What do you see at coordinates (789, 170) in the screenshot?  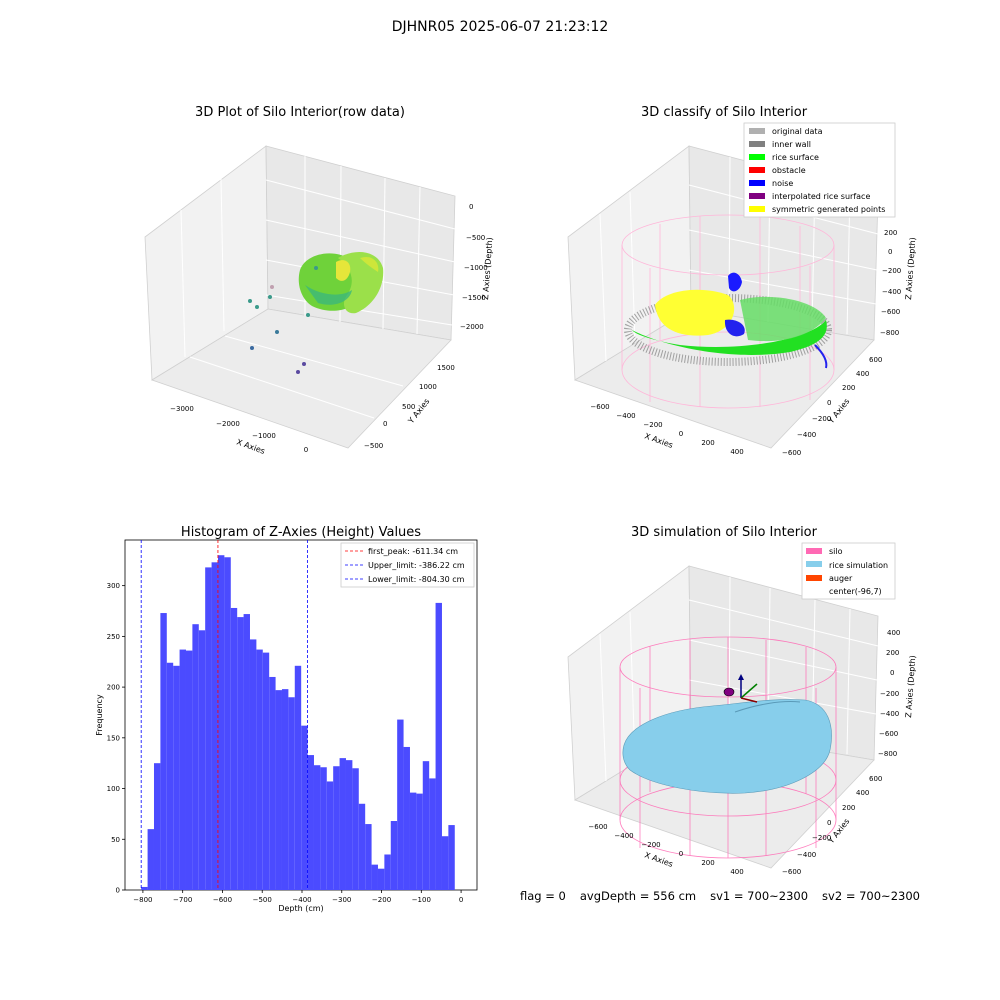 I see `legend-obstacle: obstacle` at bounding box center [789, 170].